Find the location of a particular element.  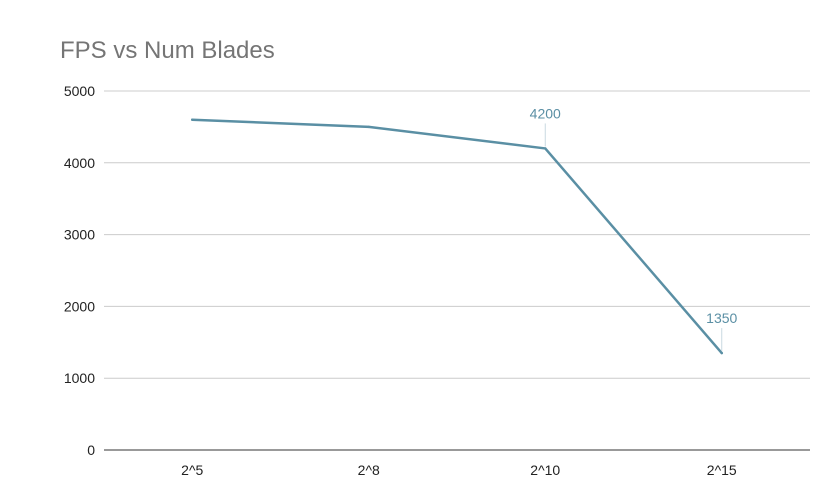

y-axis-ticks: 0 1000 2000 3000 4000 5000 is located at coordinates (79, 270).